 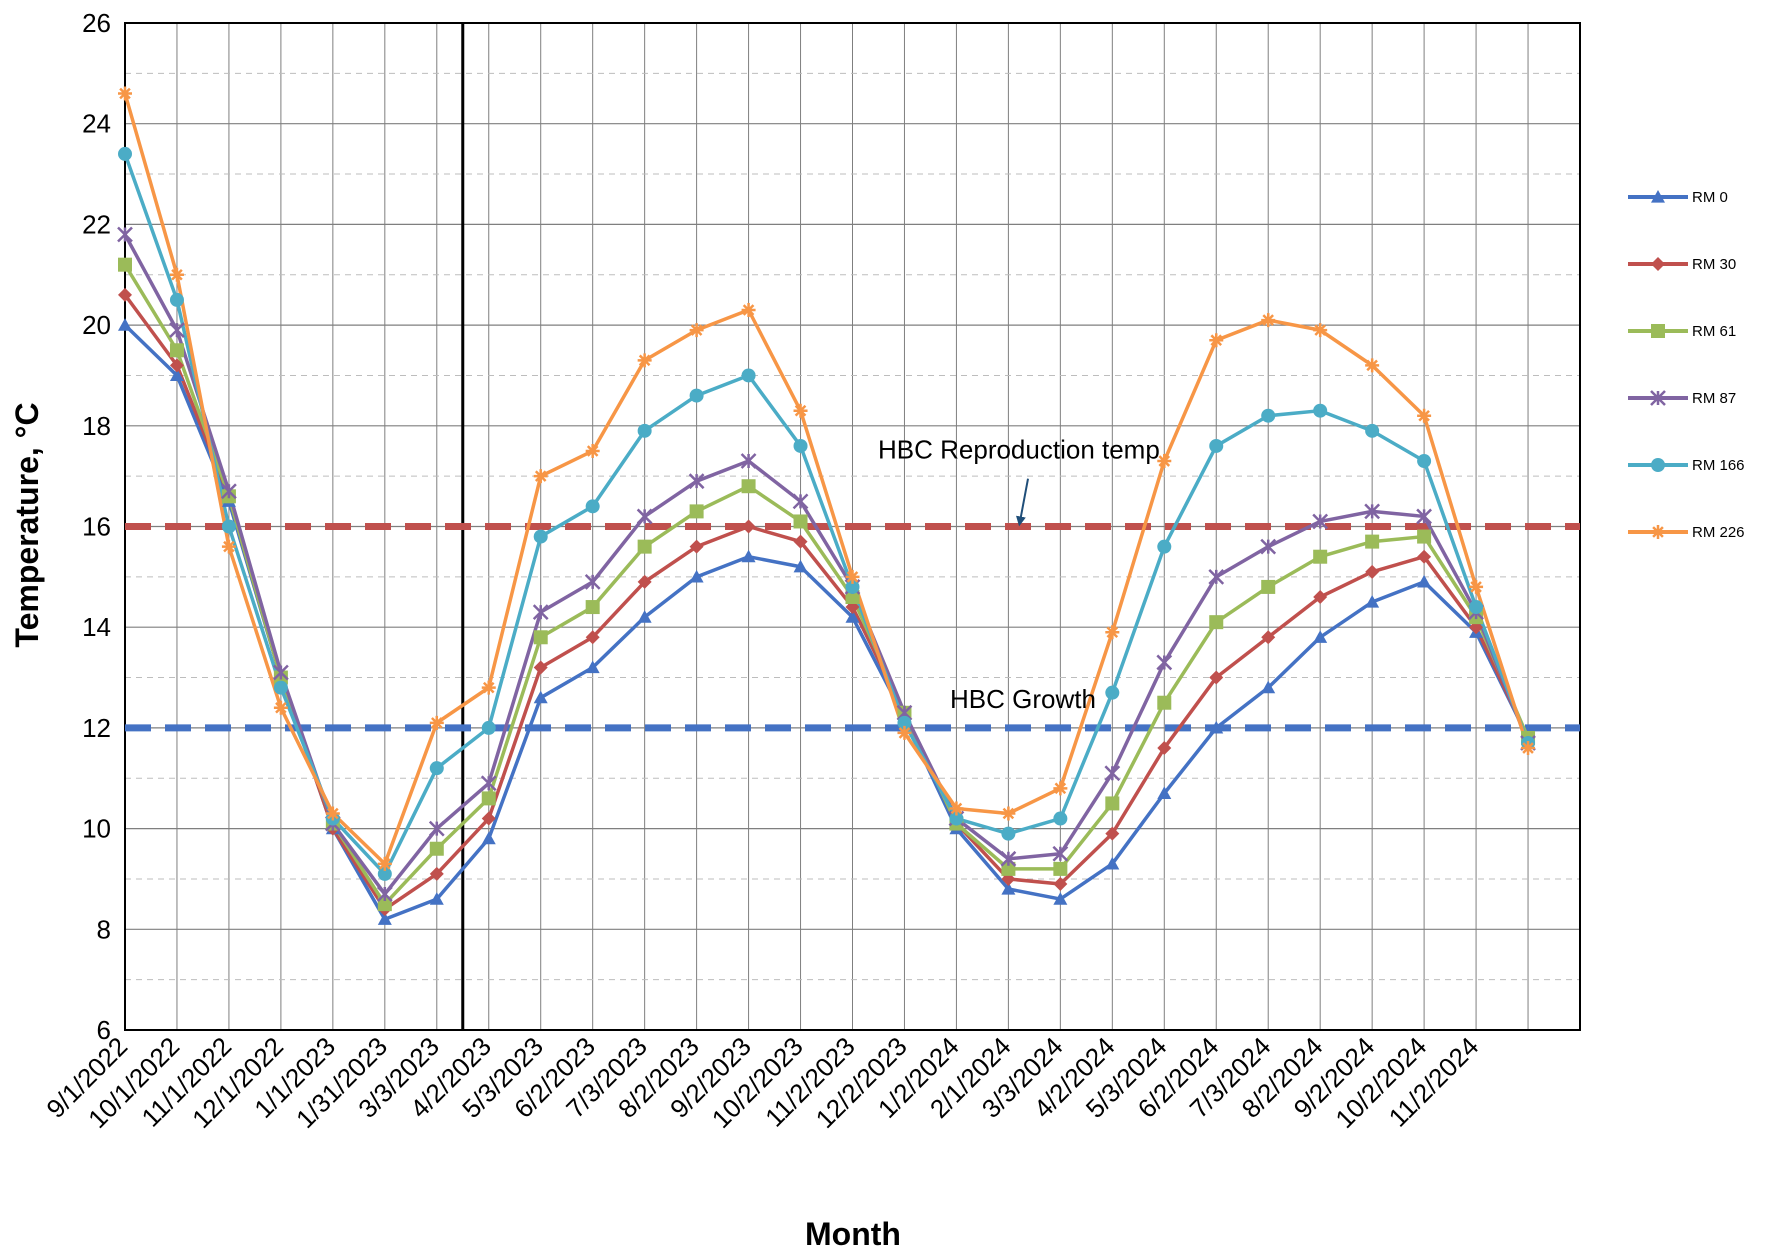 I want to click on y-axis-ticks: 6 8 10 12 14 16 18 20 22 24 26, so click(x=96, y=526).